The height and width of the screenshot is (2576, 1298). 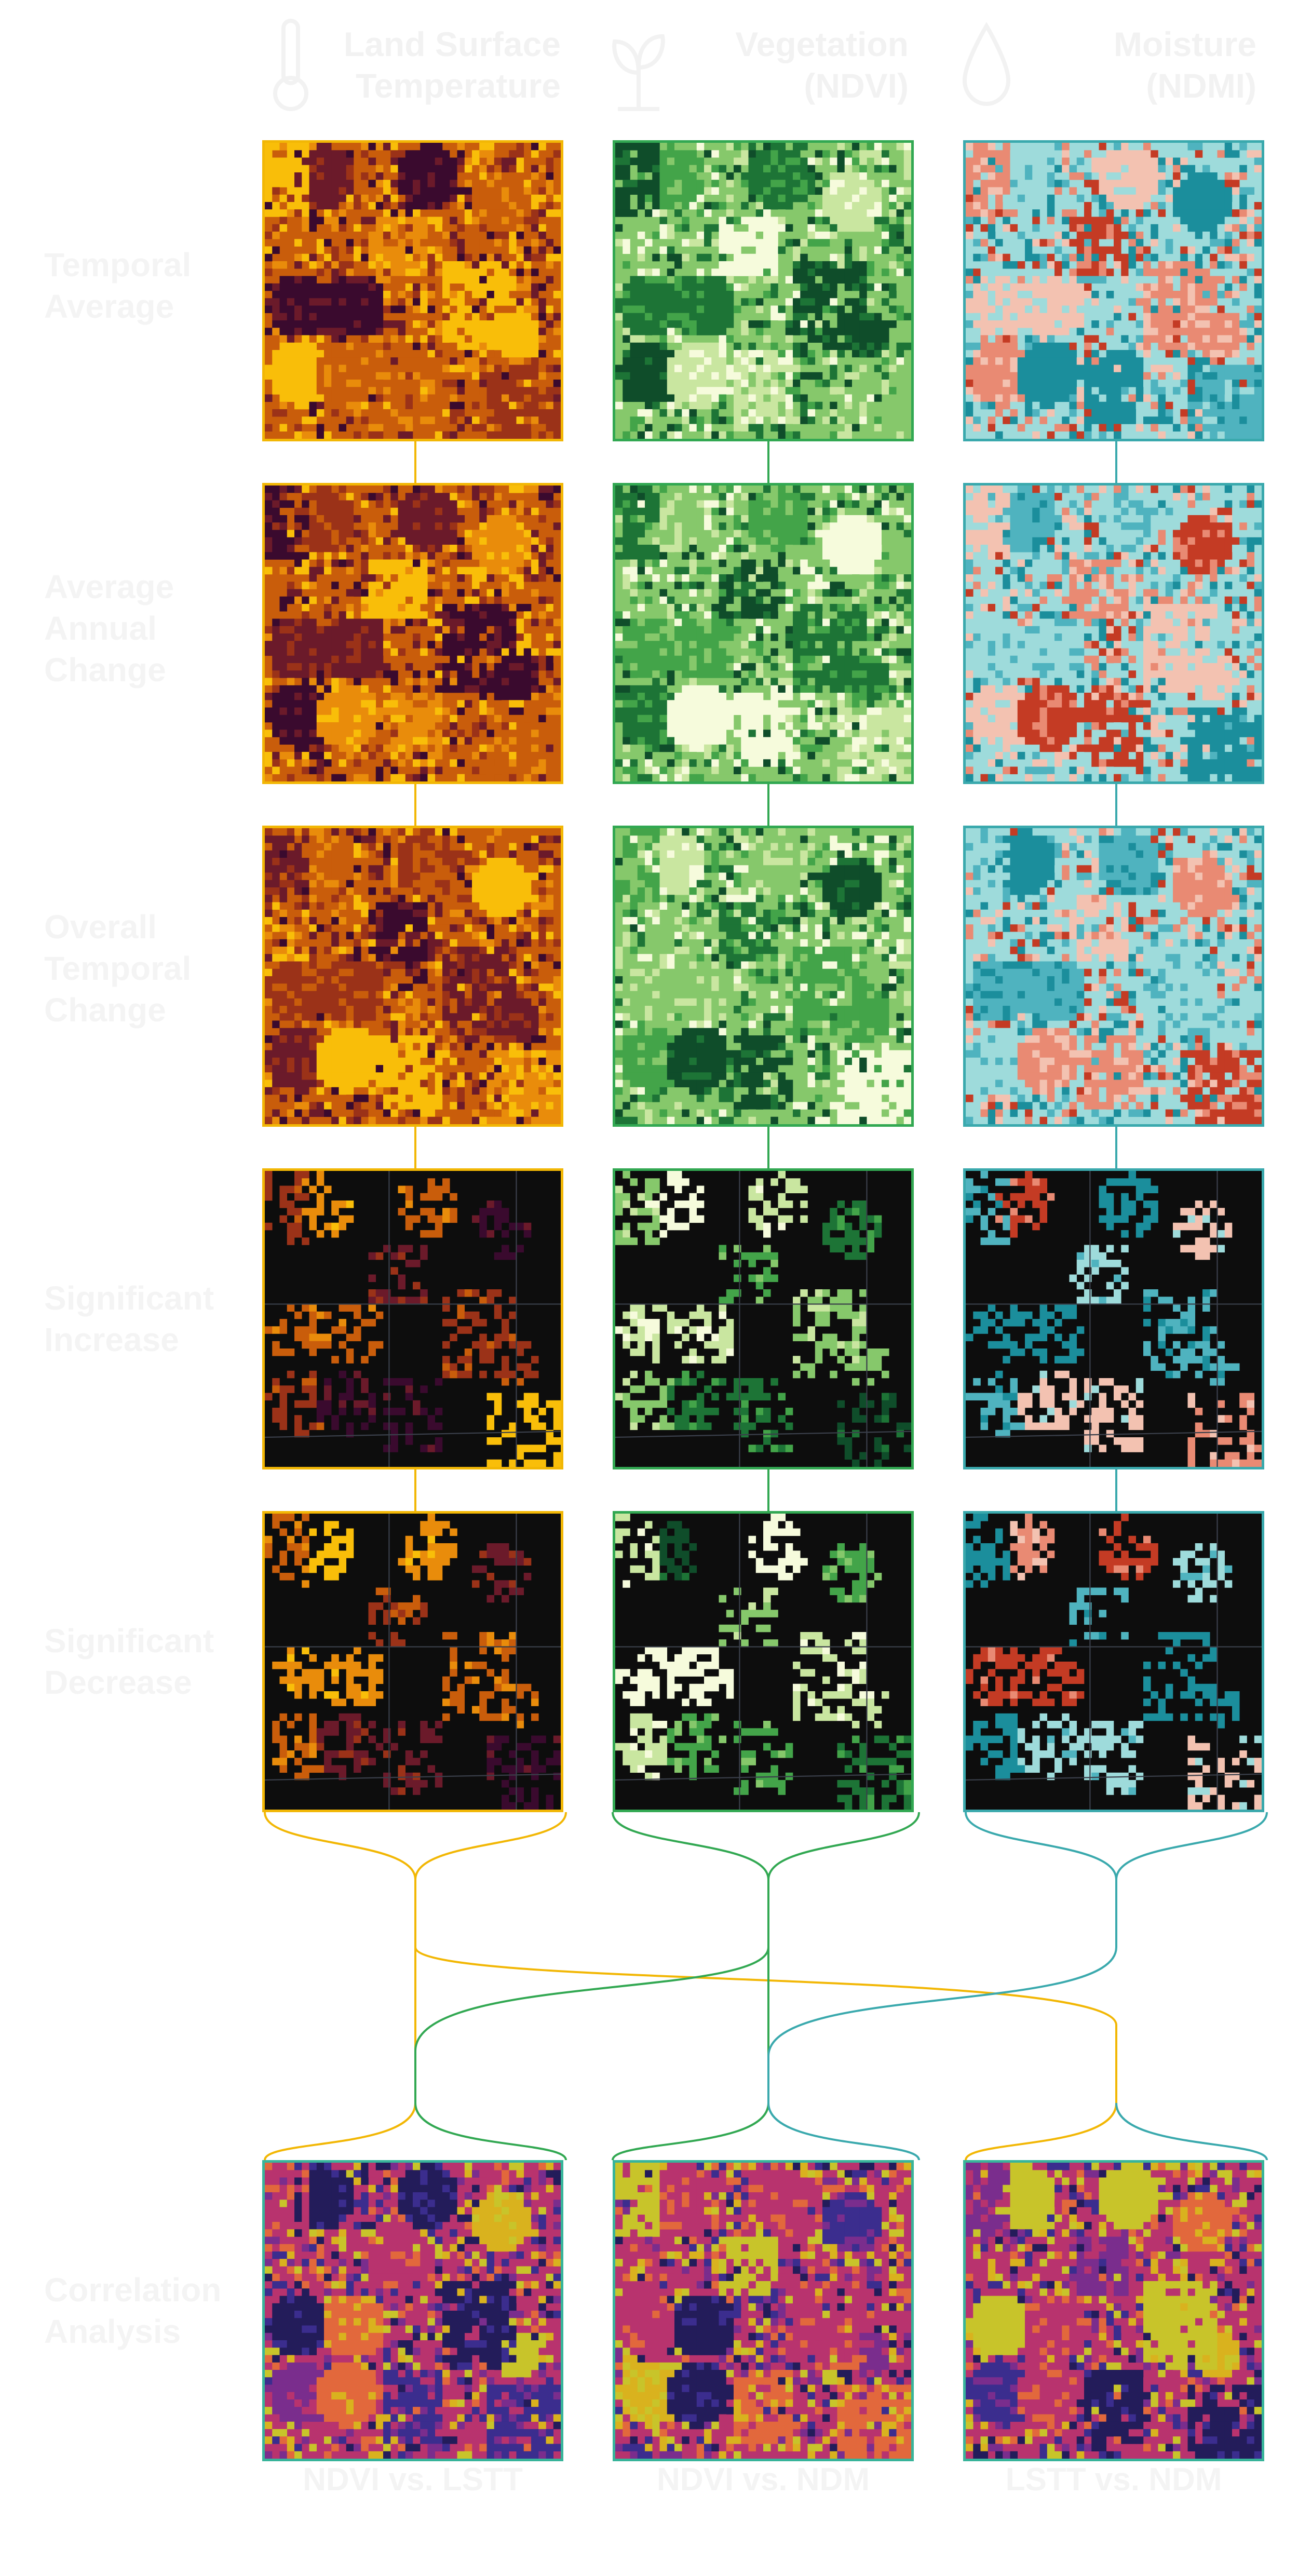 I want to click on row-label-line: Overall, so click(x=100, y=927).